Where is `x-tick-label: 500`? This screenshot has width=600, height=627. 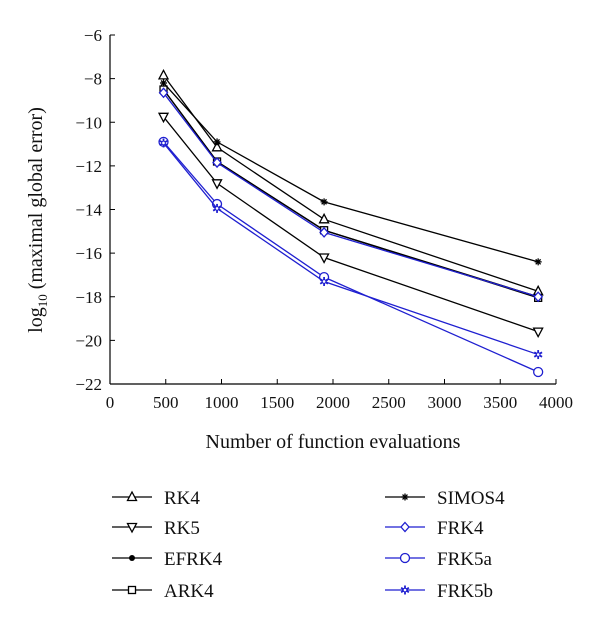 x-tick-label: 500 is located at coordinates (166, 402).